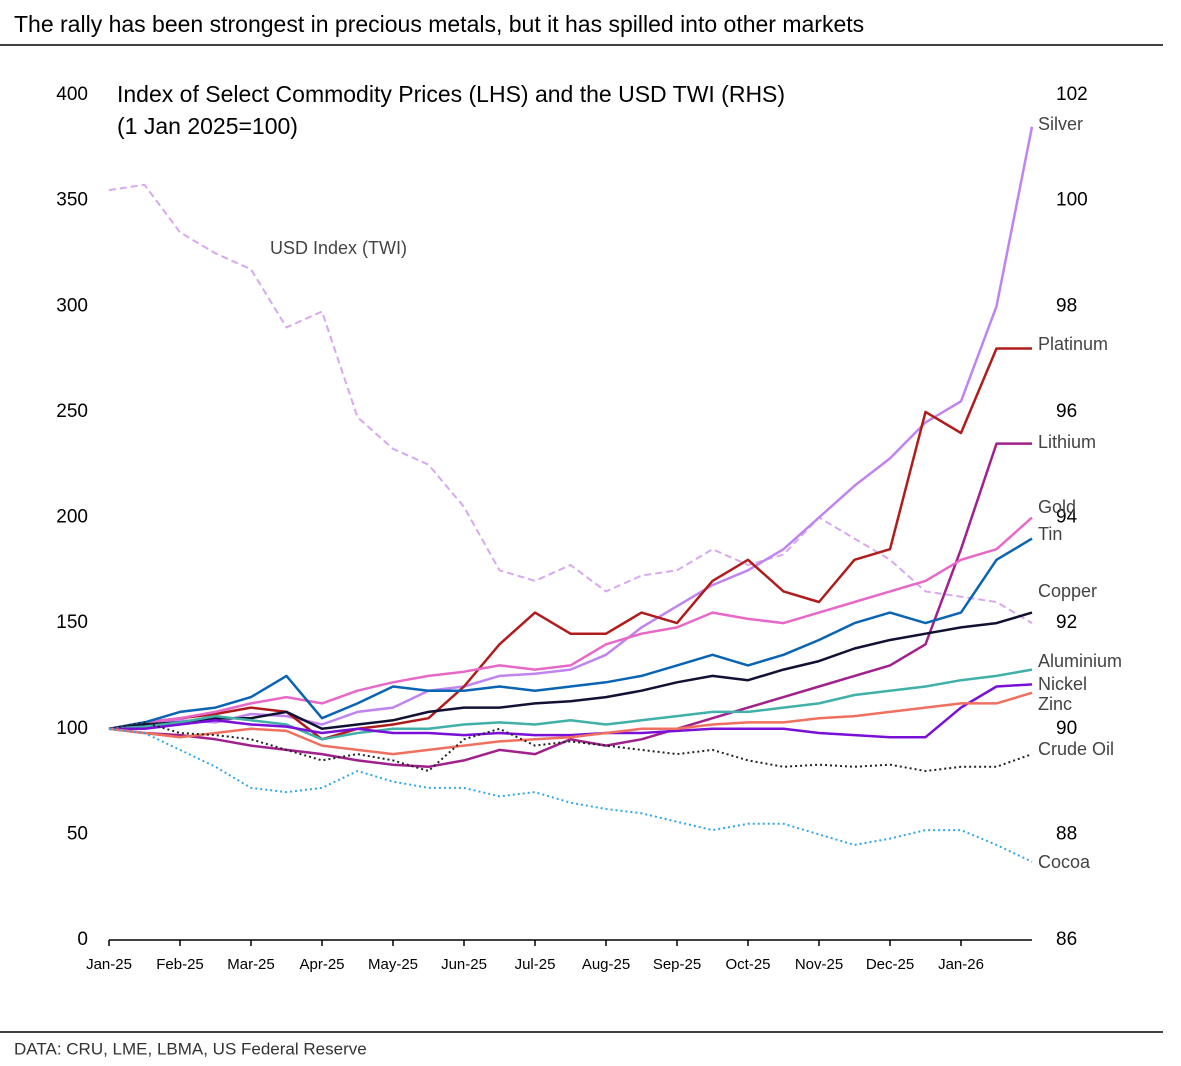 This screenshot has height=1066, width=1181. Describe the element at coordinates (1066, 833) in the screenshot. I see `y2-tick-label: 88` at that location.